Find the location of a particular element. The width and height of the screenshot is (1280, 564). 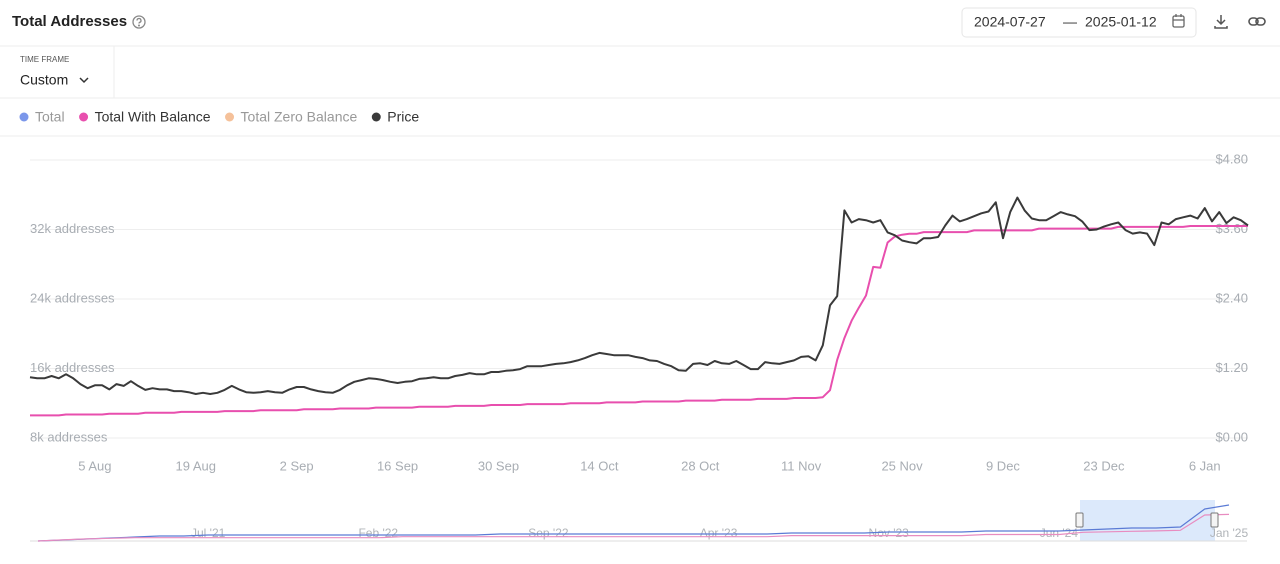

navigator-label: Apr '23 is located at coordinates (719, 533).